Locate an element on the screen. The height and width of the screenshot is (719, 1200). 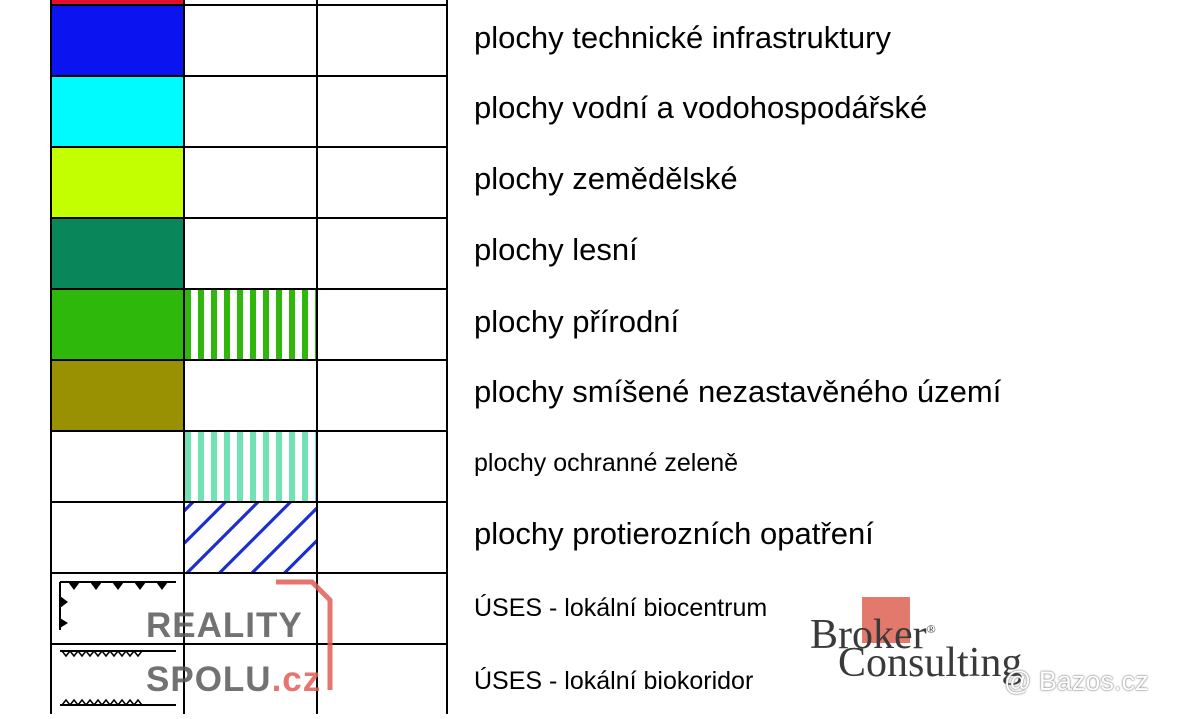
reality-spolu-roof-icon is located at coordinates (304, 634).